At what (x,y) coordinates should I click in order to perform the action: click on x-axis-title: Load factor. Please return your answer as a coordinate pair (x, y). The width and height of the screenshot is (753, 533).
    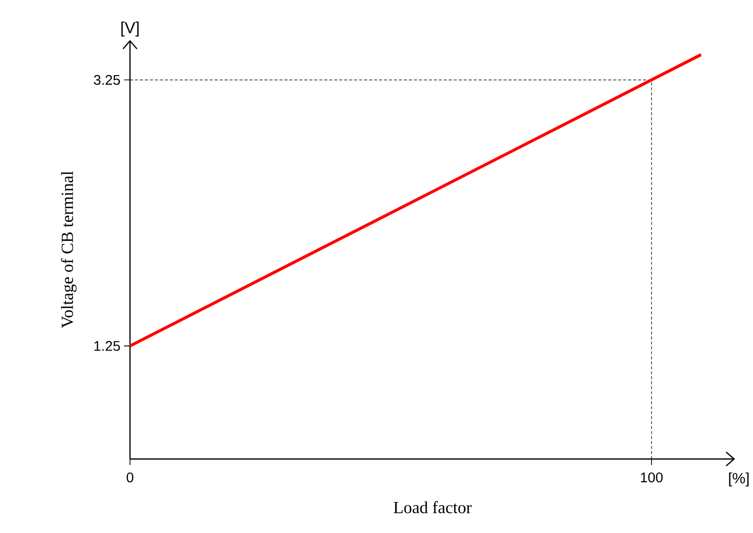
    Looking at the image, I should click on (433, 507).